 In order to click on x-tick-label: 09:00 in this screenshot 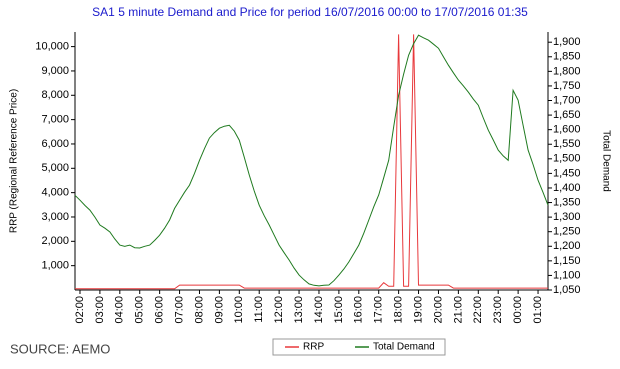, I will do `click(219, 310)`.